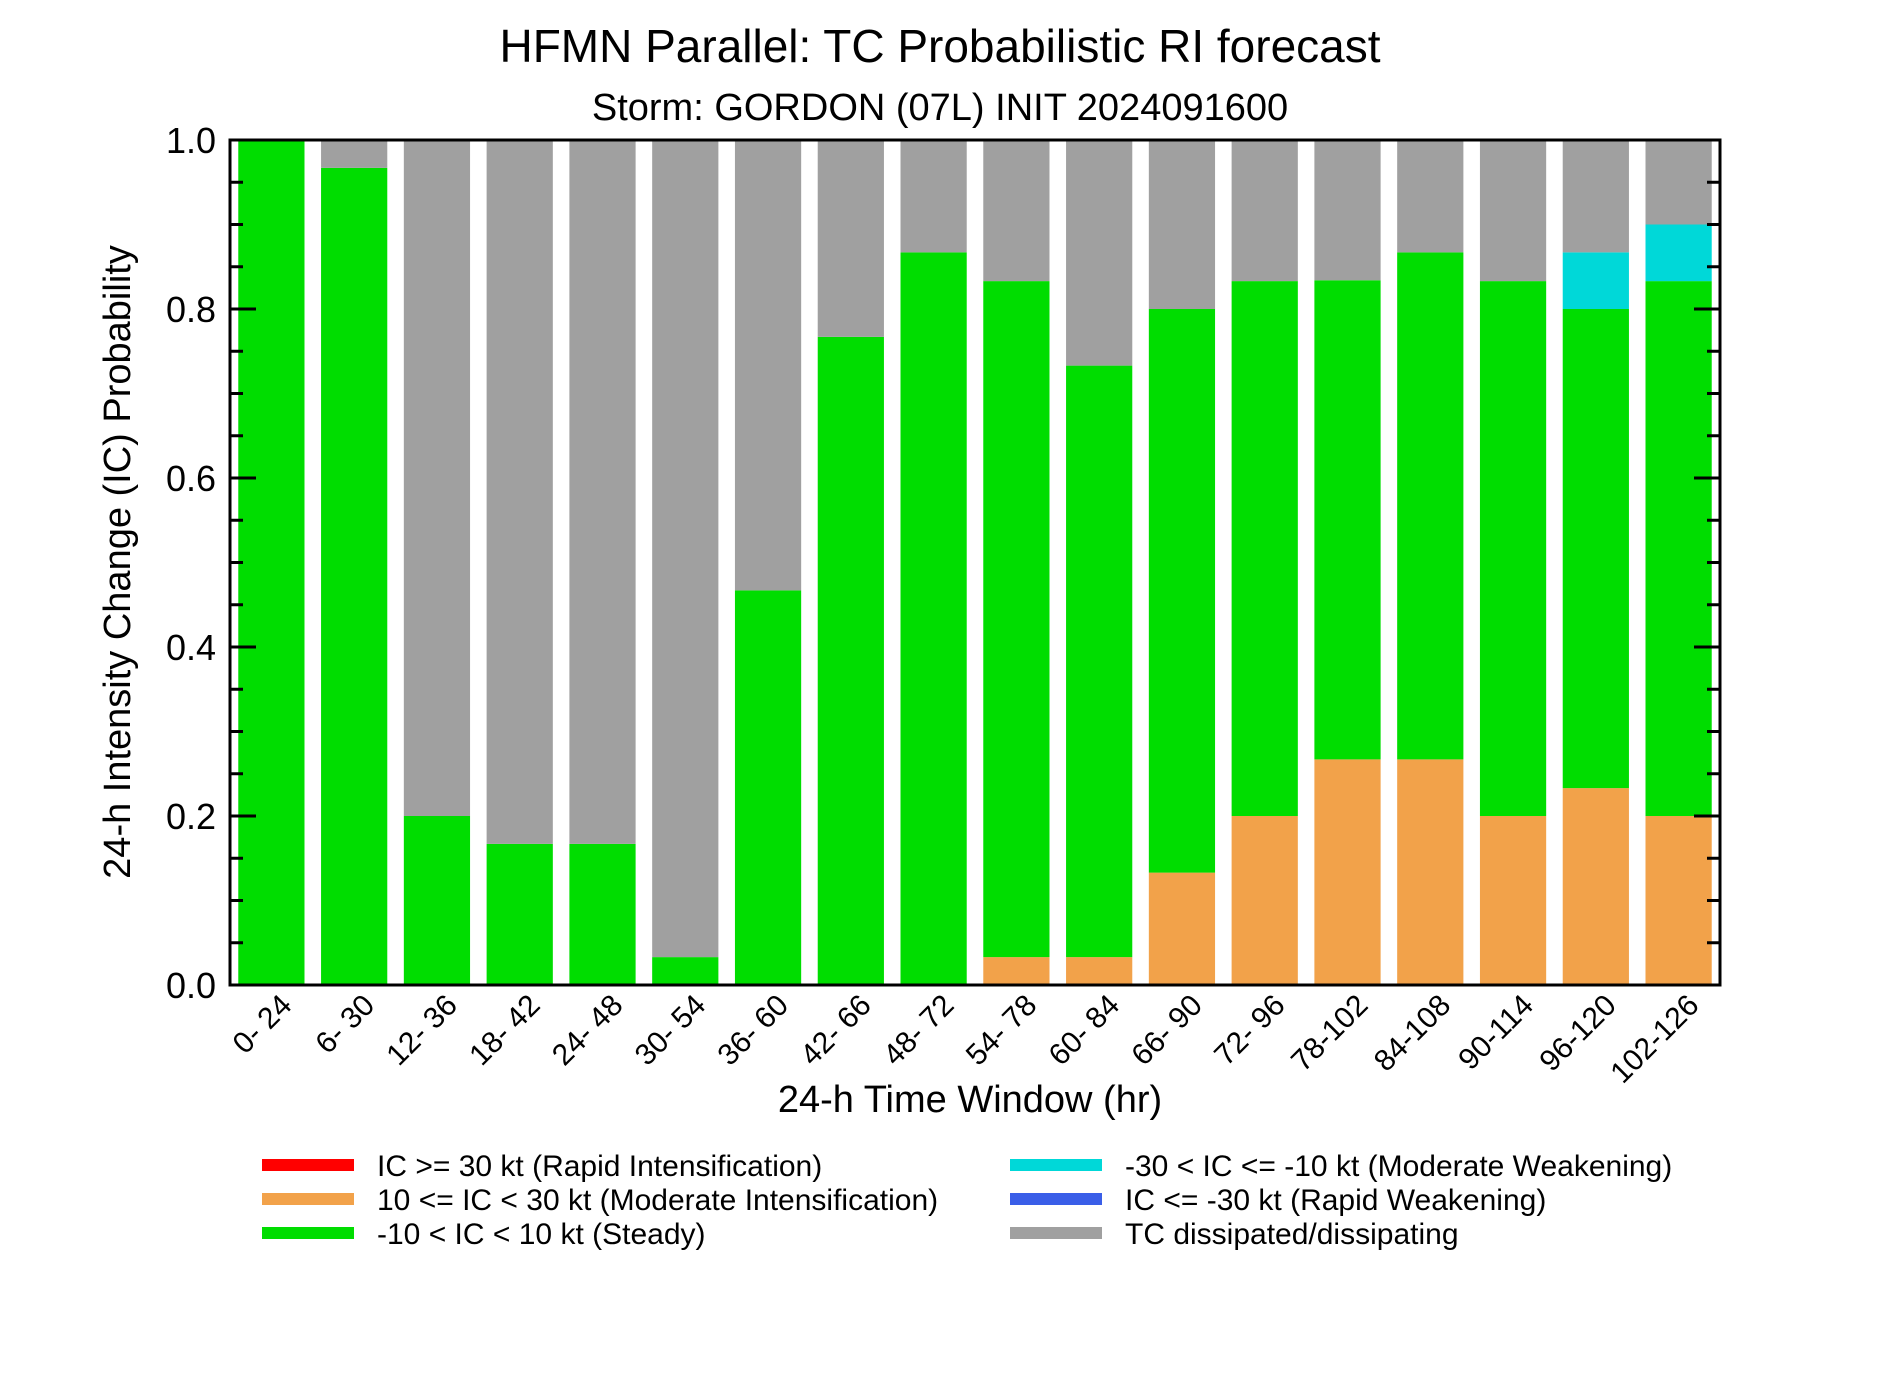  What do you see at coordinates (541, 1234) in the screenshot?
I see `legend-label-2: -10 < IC < 10 kt (Steady)` at bounding box center [541, 1234].